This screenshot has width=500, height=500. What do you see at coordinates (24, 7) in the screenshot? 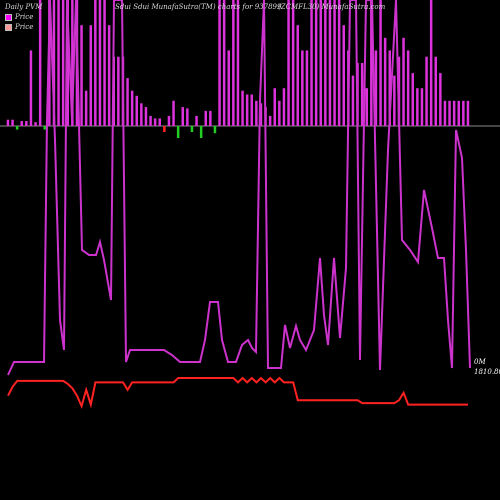
I see `chart-type-label: Daily PVM` at bounding box center [24, 7].